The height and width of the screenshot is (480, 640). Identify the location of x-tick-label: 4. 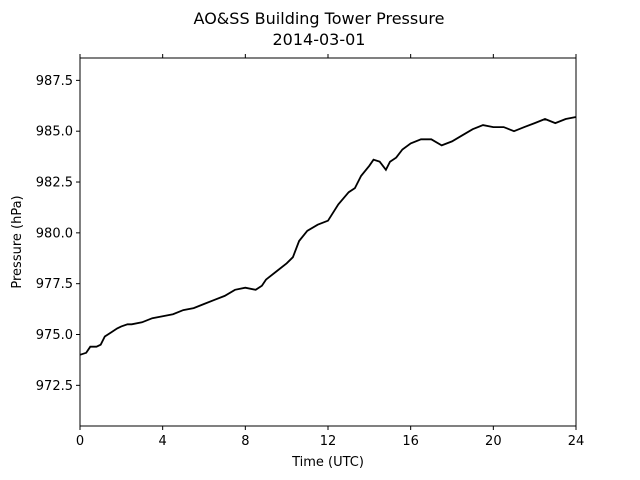
(163, 441).